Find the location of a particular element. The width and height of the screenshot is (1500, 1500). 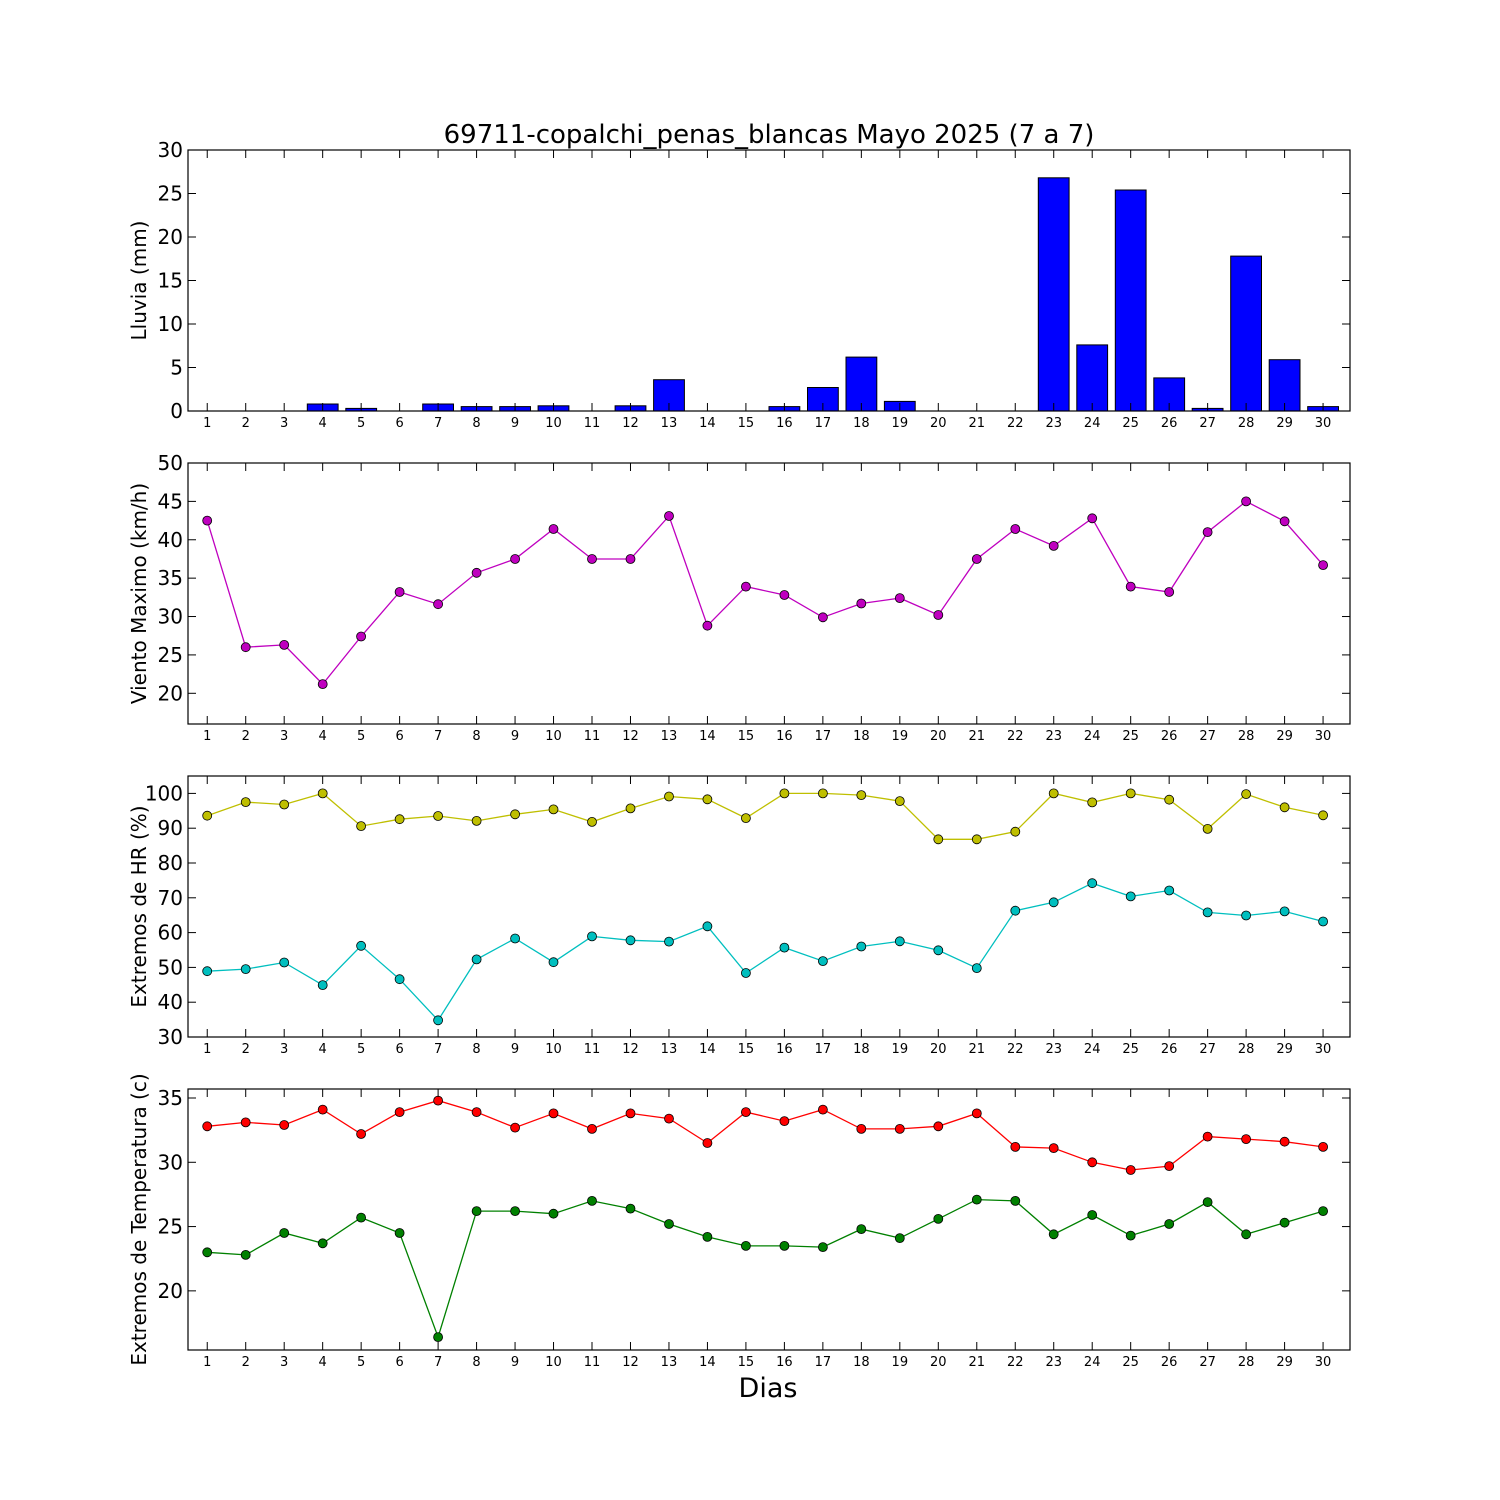

wind-xtick-label: 25 is located at coordinates (1130, 736).